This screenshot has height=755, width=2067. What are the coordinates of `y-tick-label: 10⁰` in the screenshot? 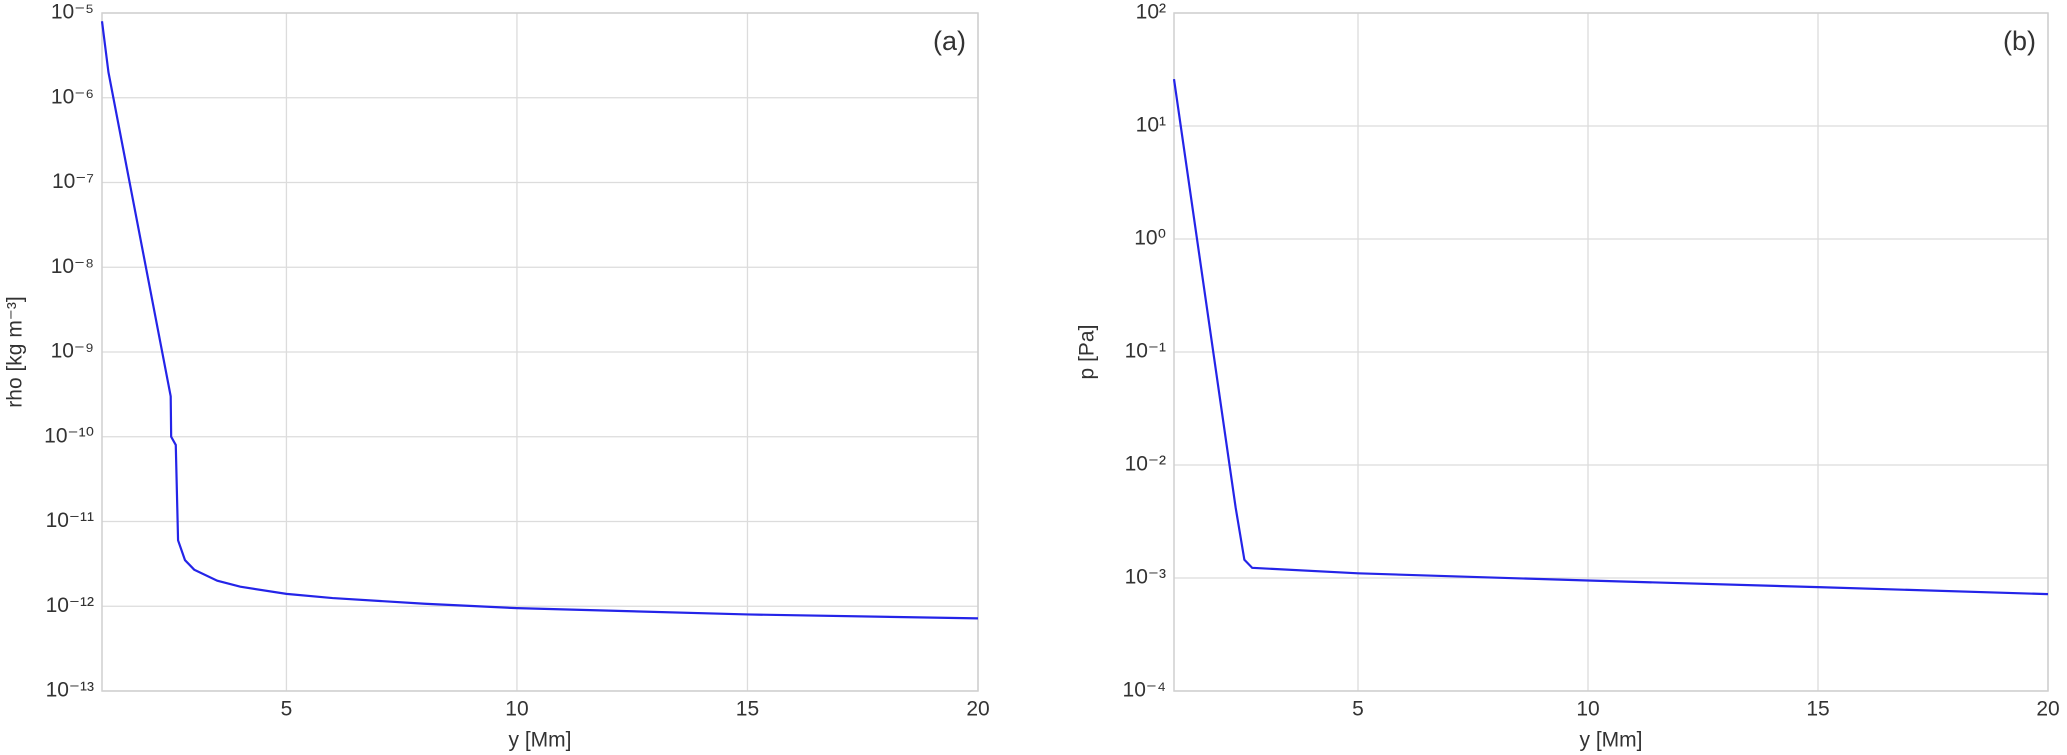 It's located at (1150, 238).